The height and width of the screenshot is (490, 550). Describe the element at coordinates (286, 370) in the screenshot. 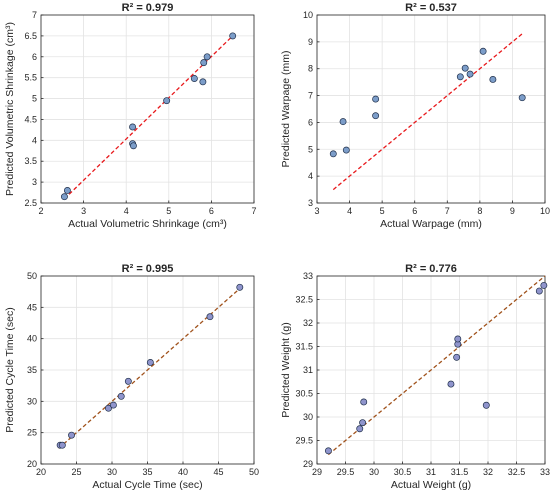

I see `y-axis-label: Predicted Weight (g)` at that location.